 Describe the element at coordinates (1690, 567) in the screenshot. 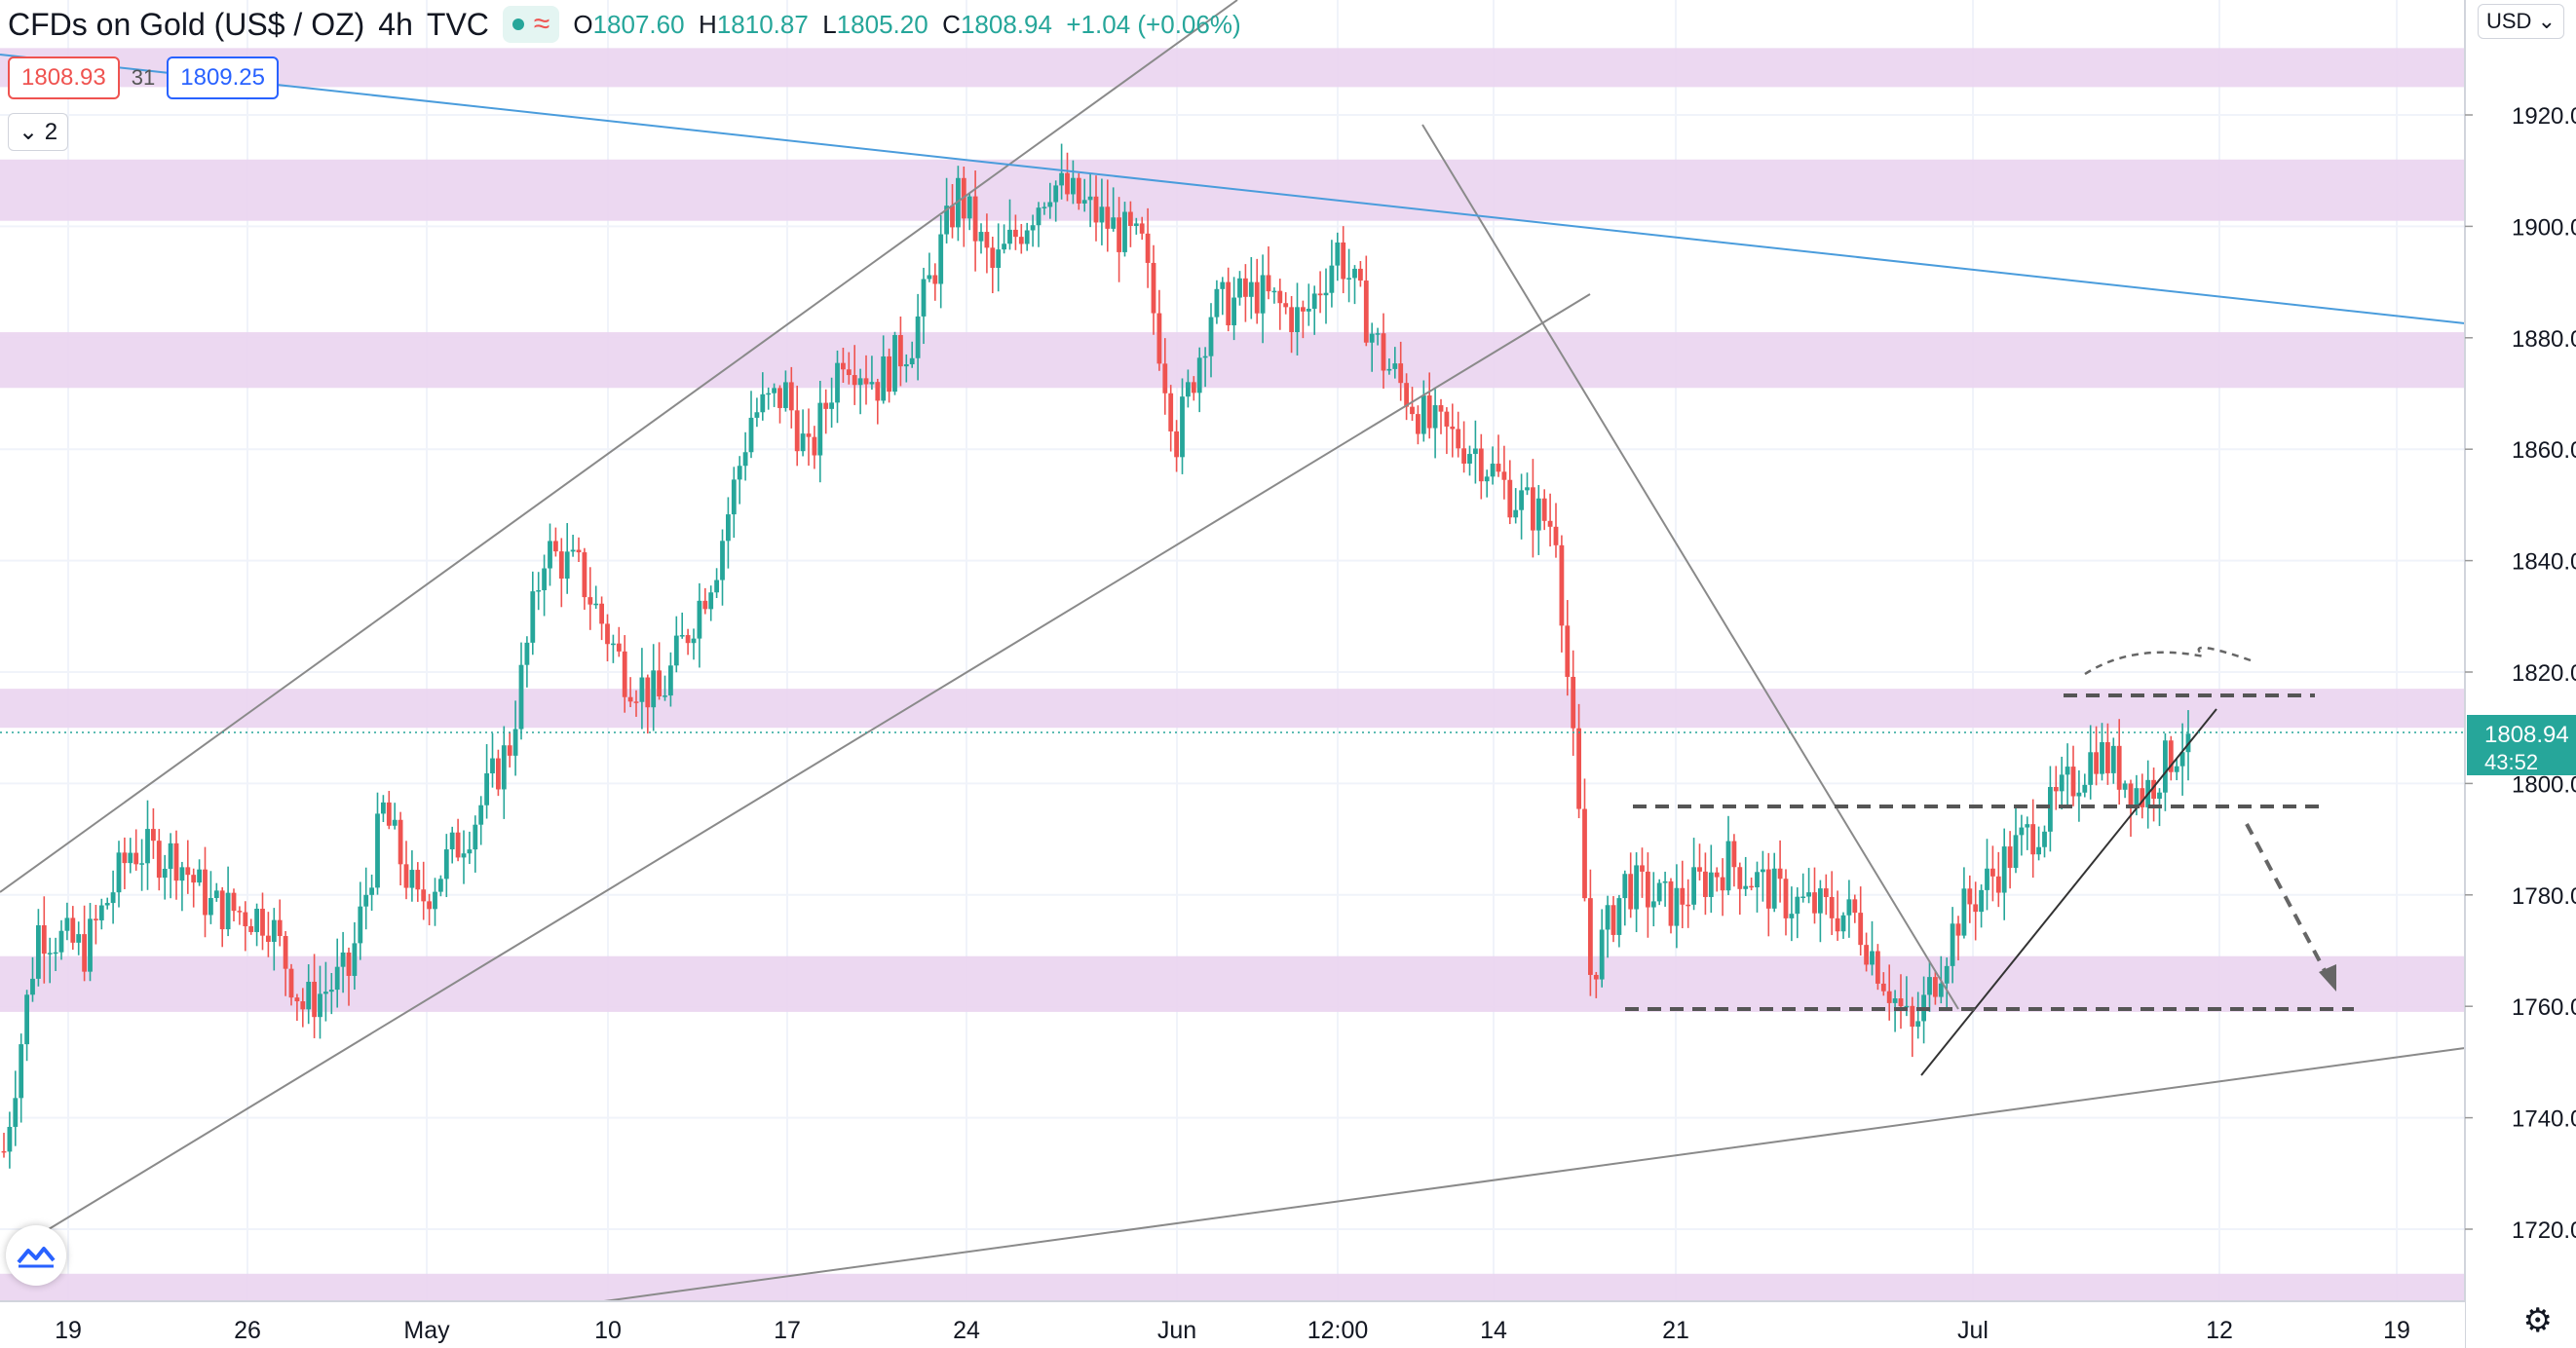

I see `descending-trendline` at that location.